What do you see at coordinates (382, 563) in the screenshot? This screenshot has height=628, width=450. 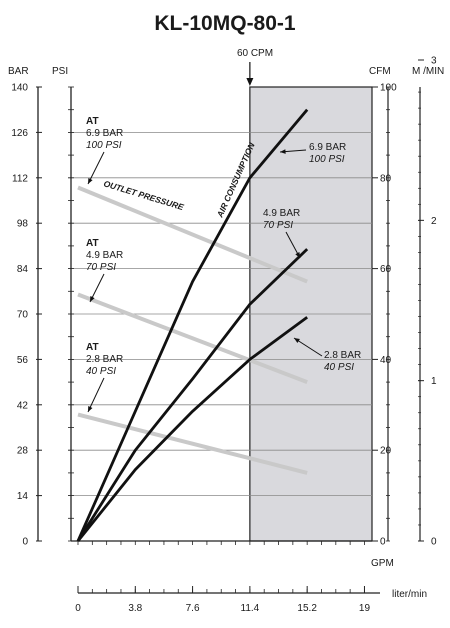 I see `axis-unit-gpm: GPM` at bounding box center [382, 563].